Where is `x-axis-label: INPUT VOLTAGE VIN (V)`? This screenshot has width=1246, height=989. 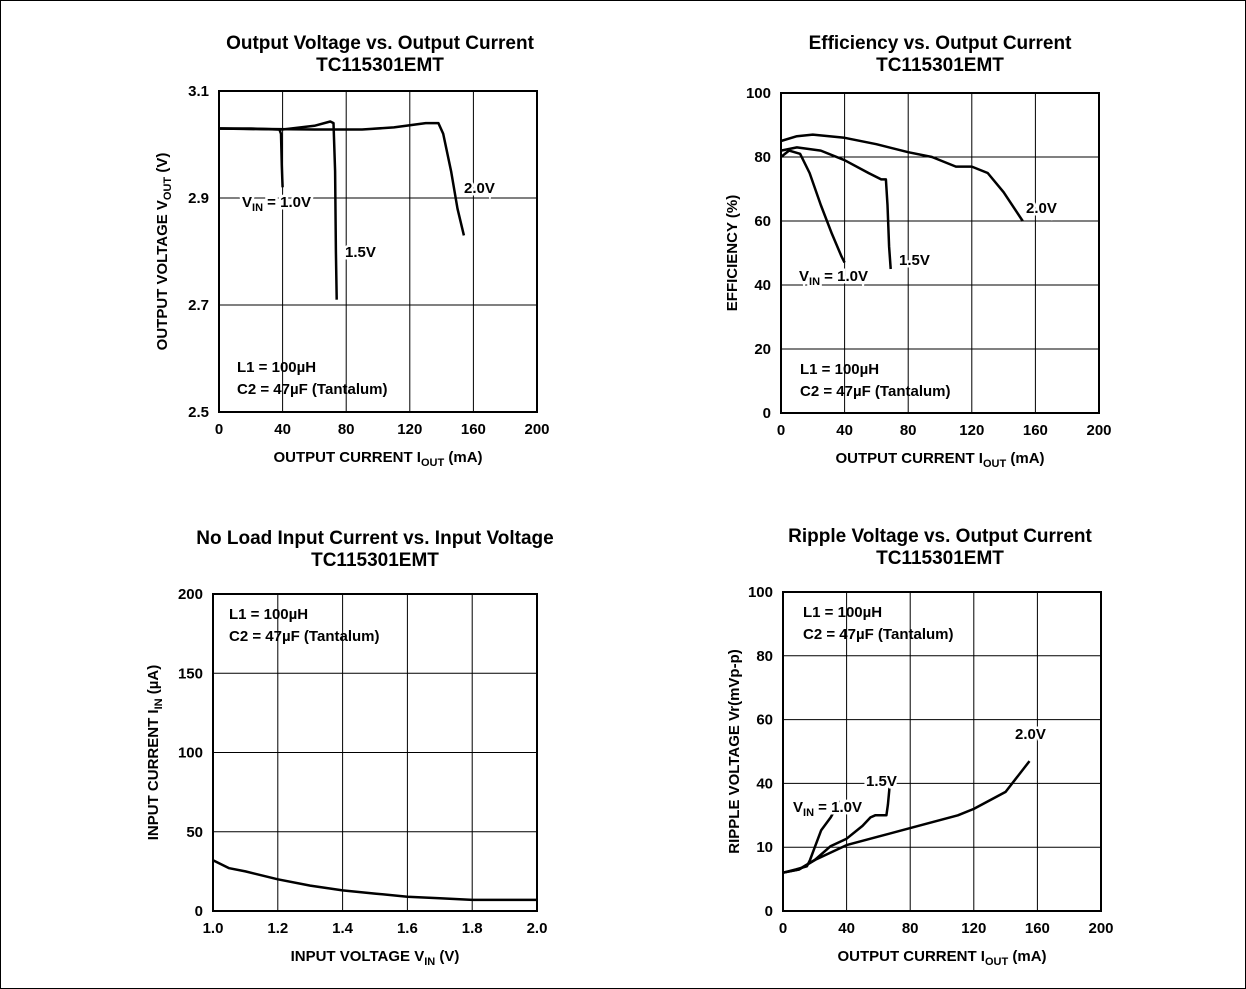
x-axis-label: INPUT VOLTAGE VIN (V) is located at coordinates (375, 958).